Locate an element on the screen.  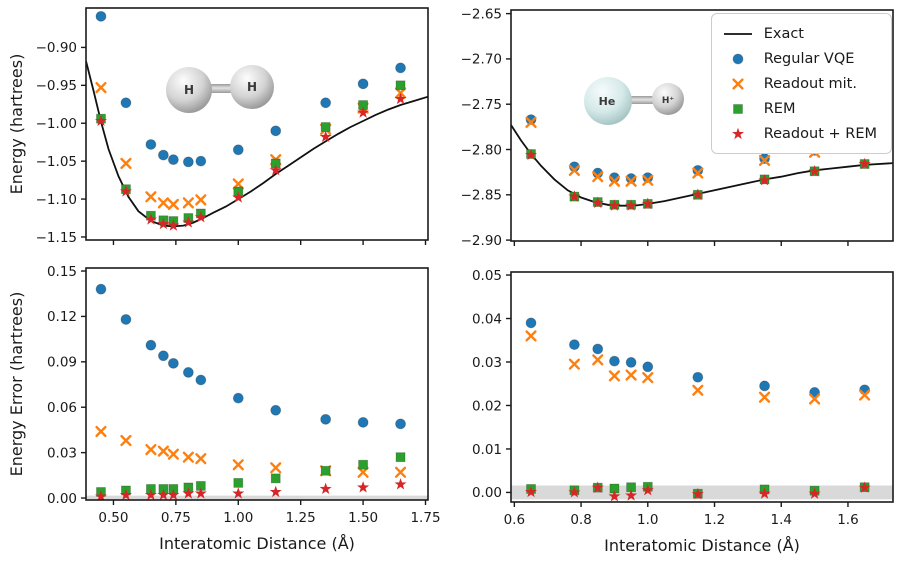
legend-label: Exact is located at coordinates (783, 33).